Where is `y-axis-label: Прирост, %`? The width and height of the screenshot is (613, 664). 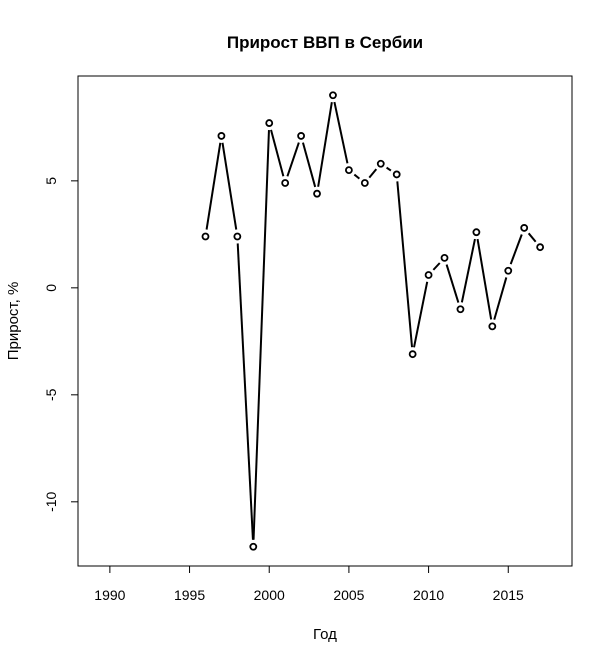 y-axis-label: Прирост, % is located at coordinates (13, 321).